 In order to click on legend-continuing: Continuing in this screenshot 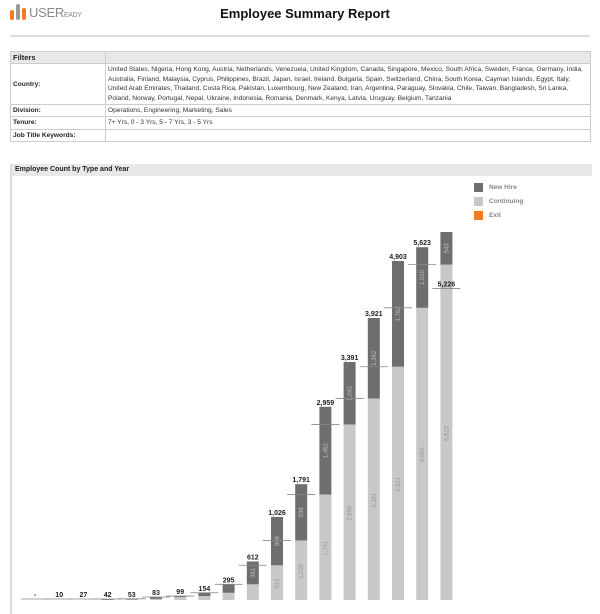, I will do `click(498, 201)`.